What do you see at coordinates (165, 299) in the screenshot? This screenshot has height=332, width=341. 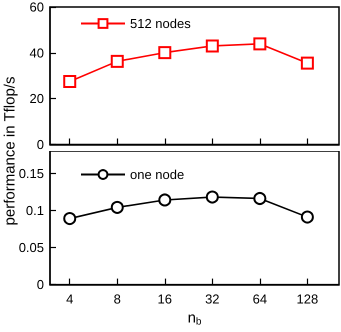 I see `x-tick-label: 16` at bounding box center [165, 299].